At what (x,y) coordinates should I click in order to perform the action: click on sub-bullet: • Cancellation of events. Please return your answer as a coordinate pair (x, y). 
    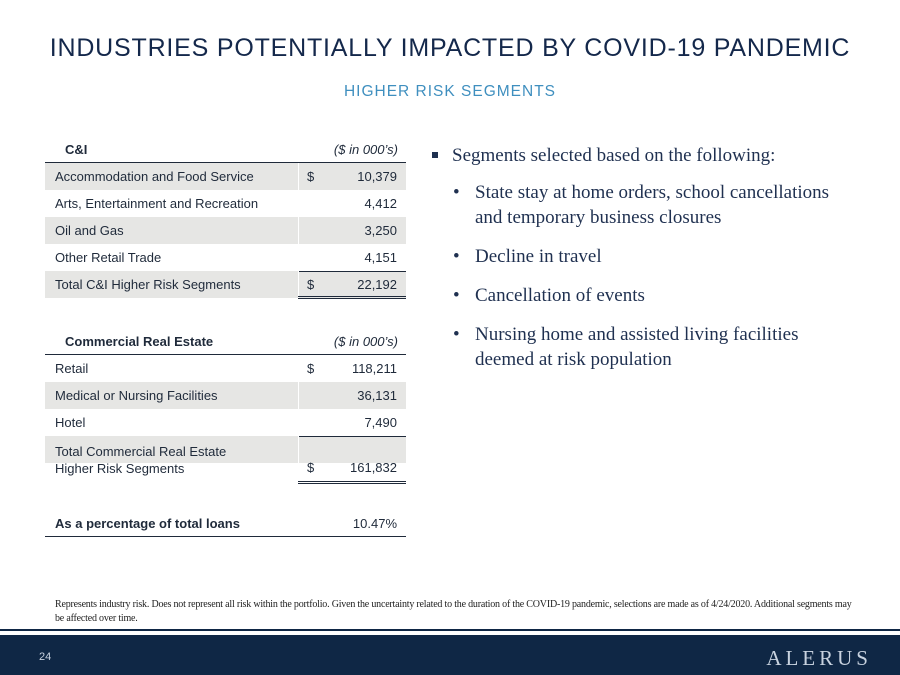
    Looking at the image, I should click on (645, 295).